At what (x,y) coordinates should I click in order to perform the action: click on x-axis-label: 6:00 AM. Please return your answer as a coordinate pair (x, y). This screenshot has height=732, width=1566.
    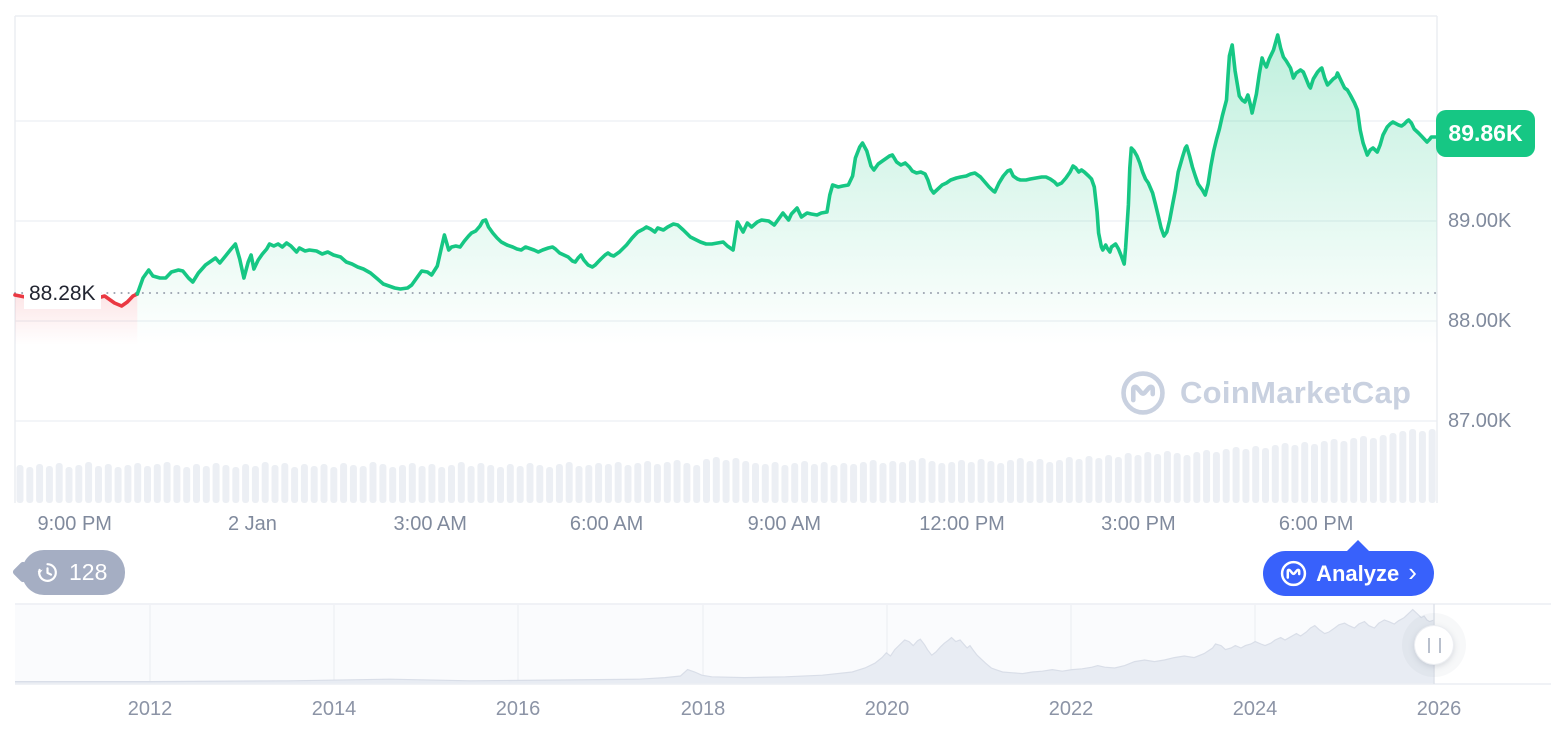
    Looking at the image, I should click on (606, 524).